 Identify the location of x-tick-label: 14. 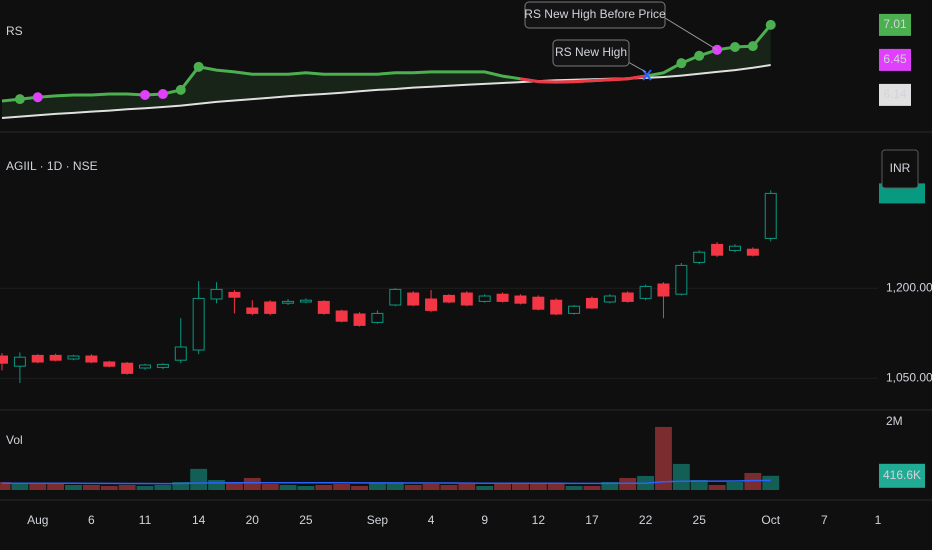
(199, 520).